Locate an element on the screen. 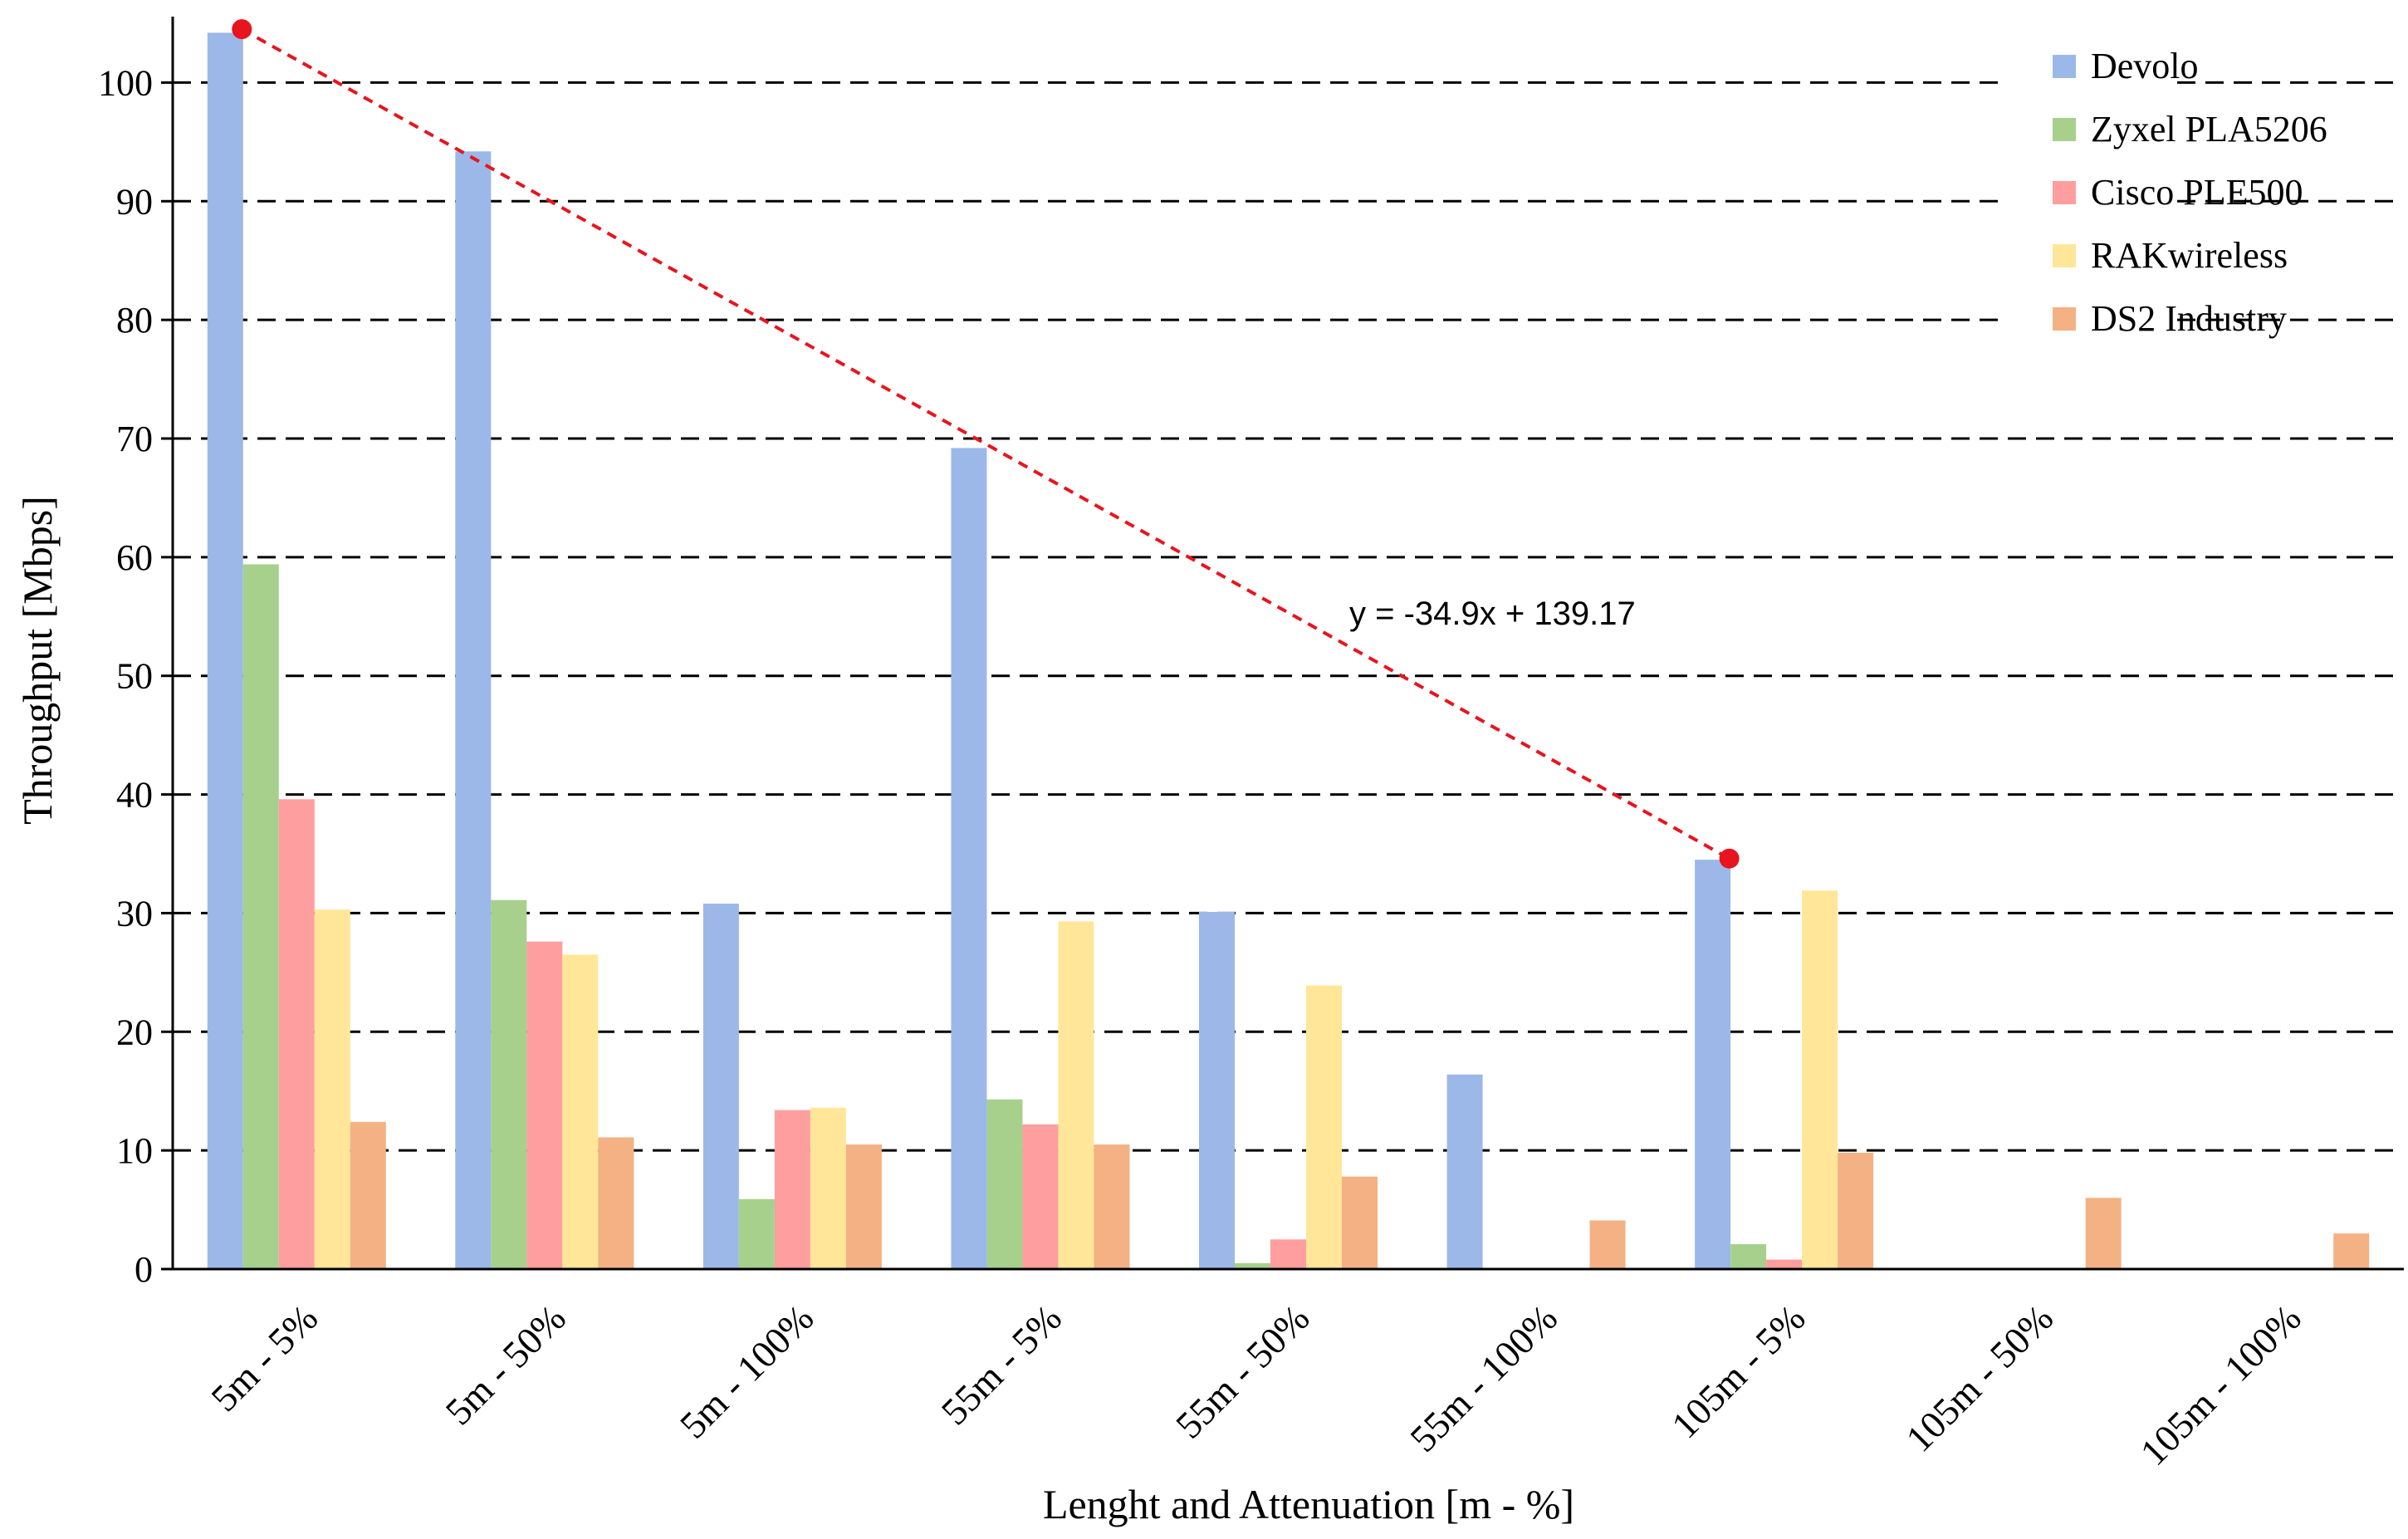  y-tick-label: 60 is located at coordinates (134, 558).